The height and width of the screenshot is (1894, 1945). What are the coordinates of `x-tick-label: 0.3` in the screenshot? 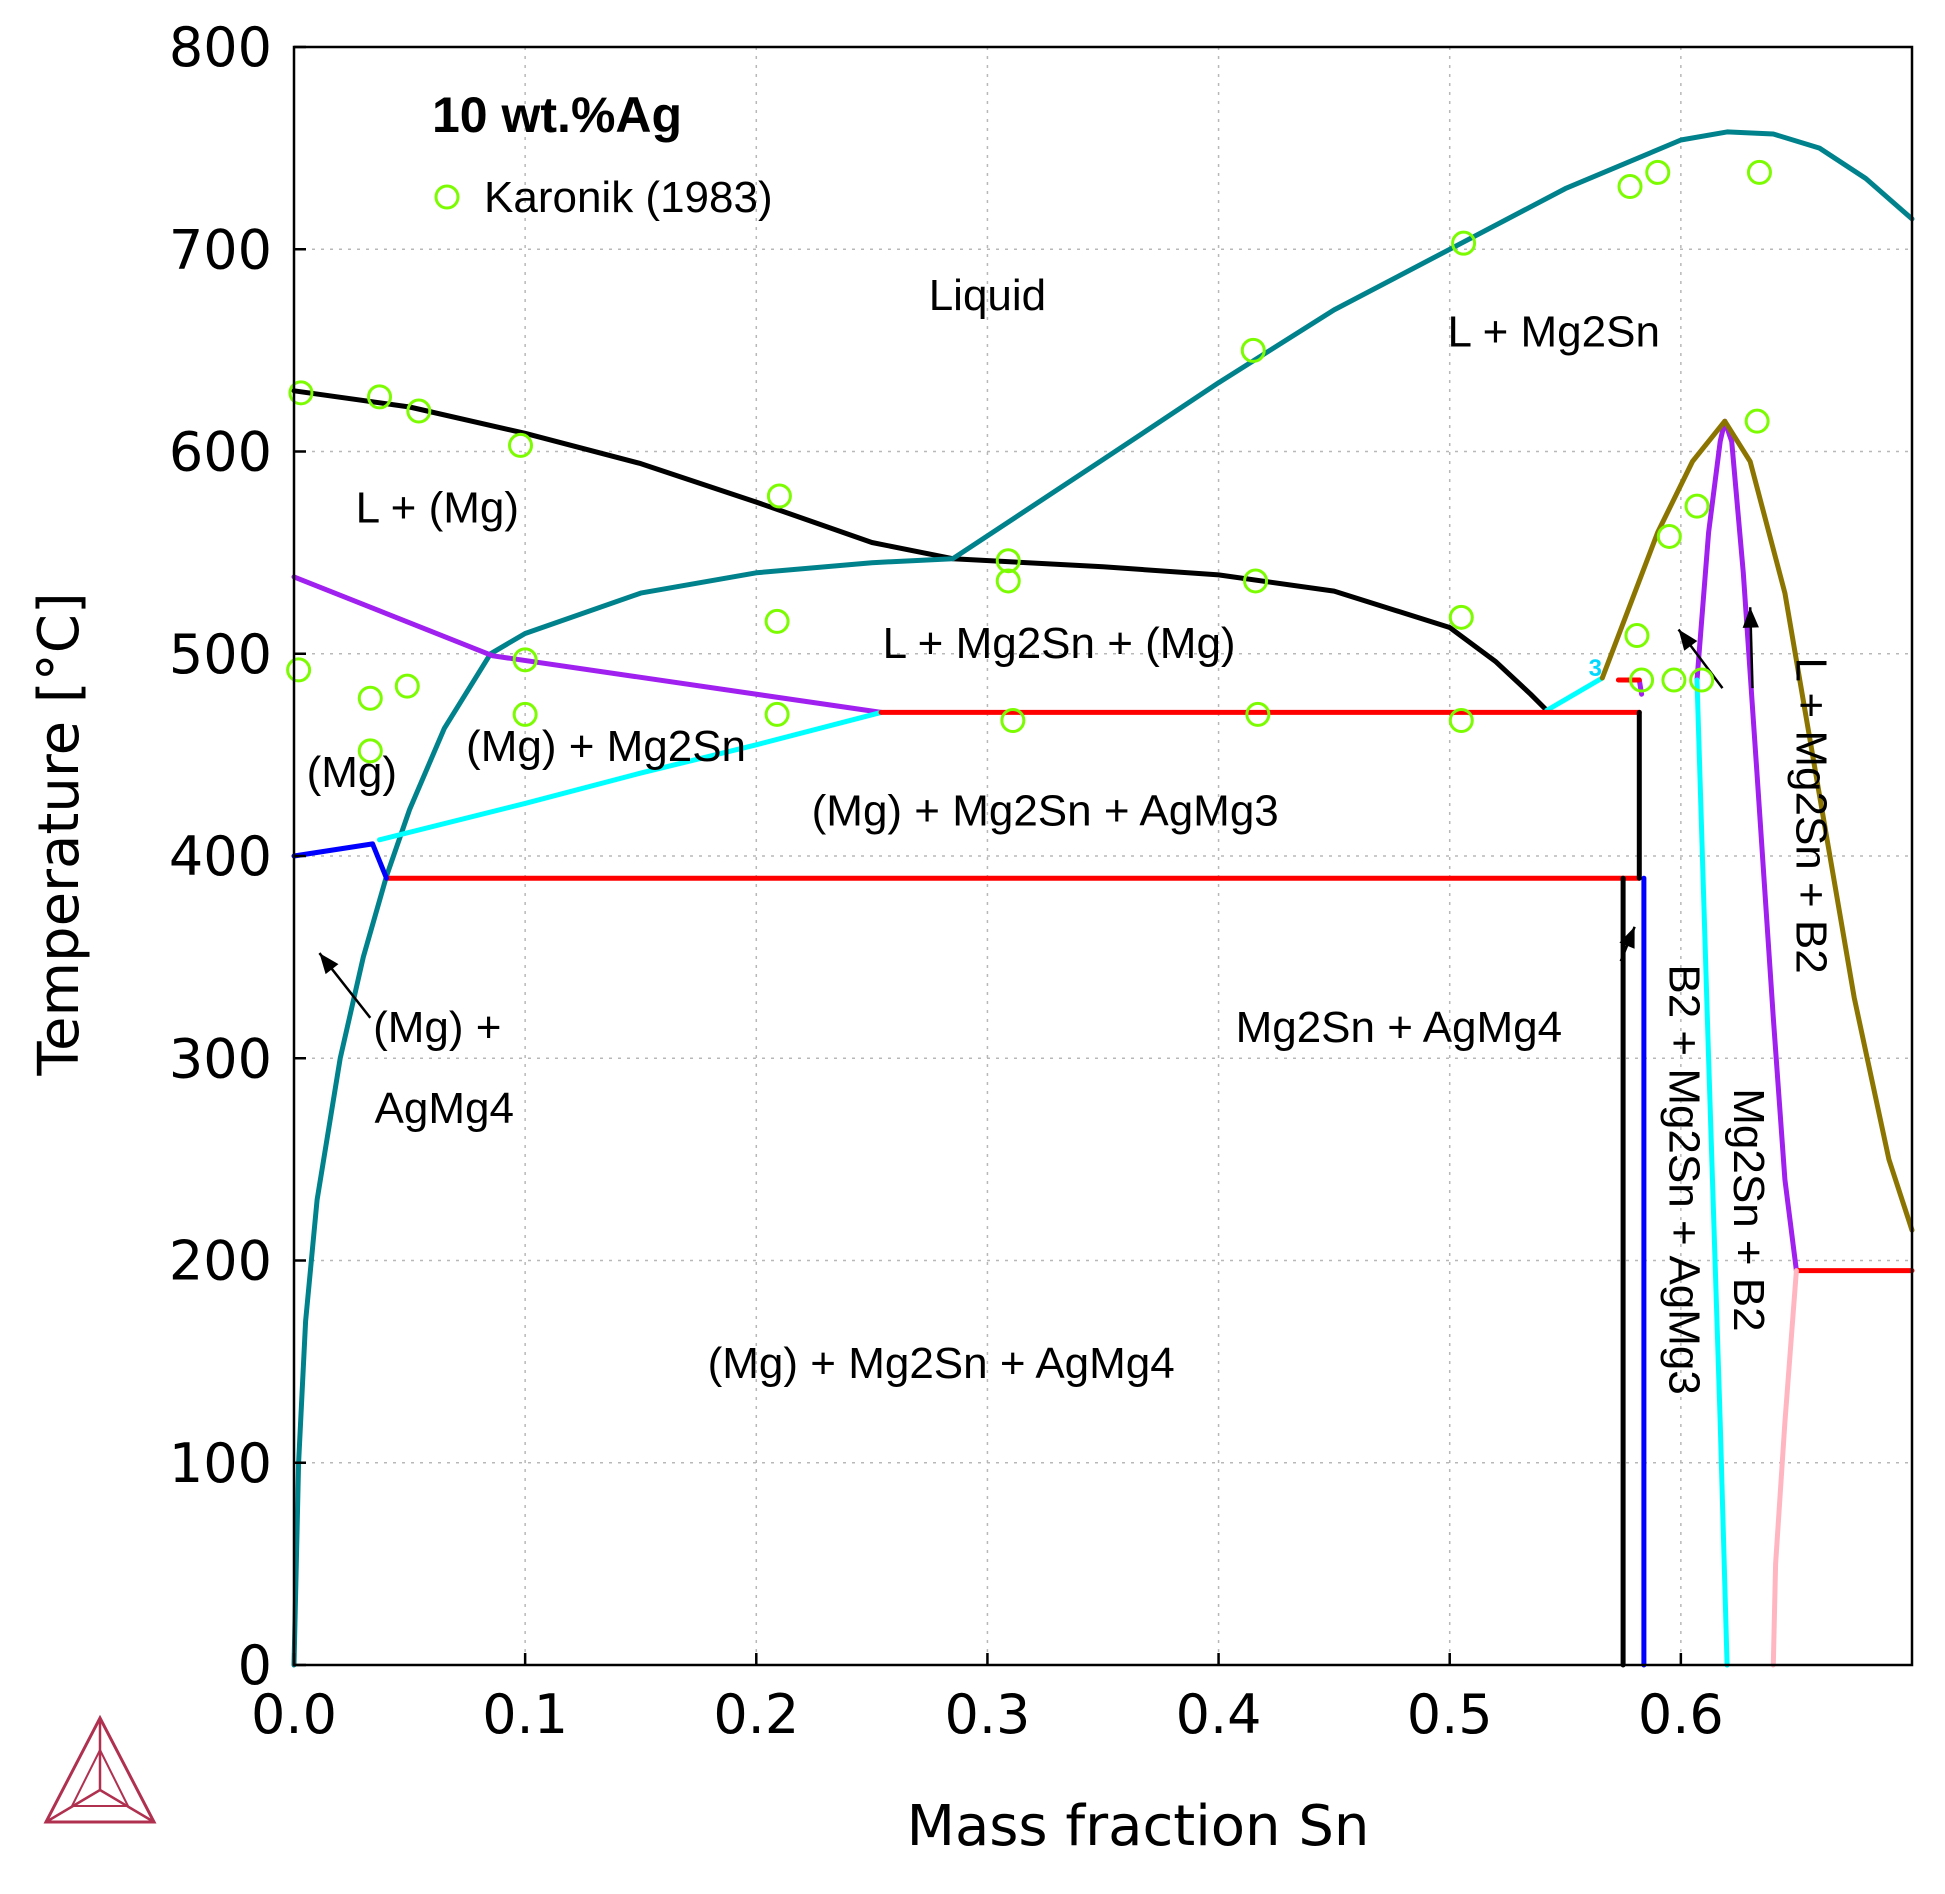 It's located at (987, 1714).